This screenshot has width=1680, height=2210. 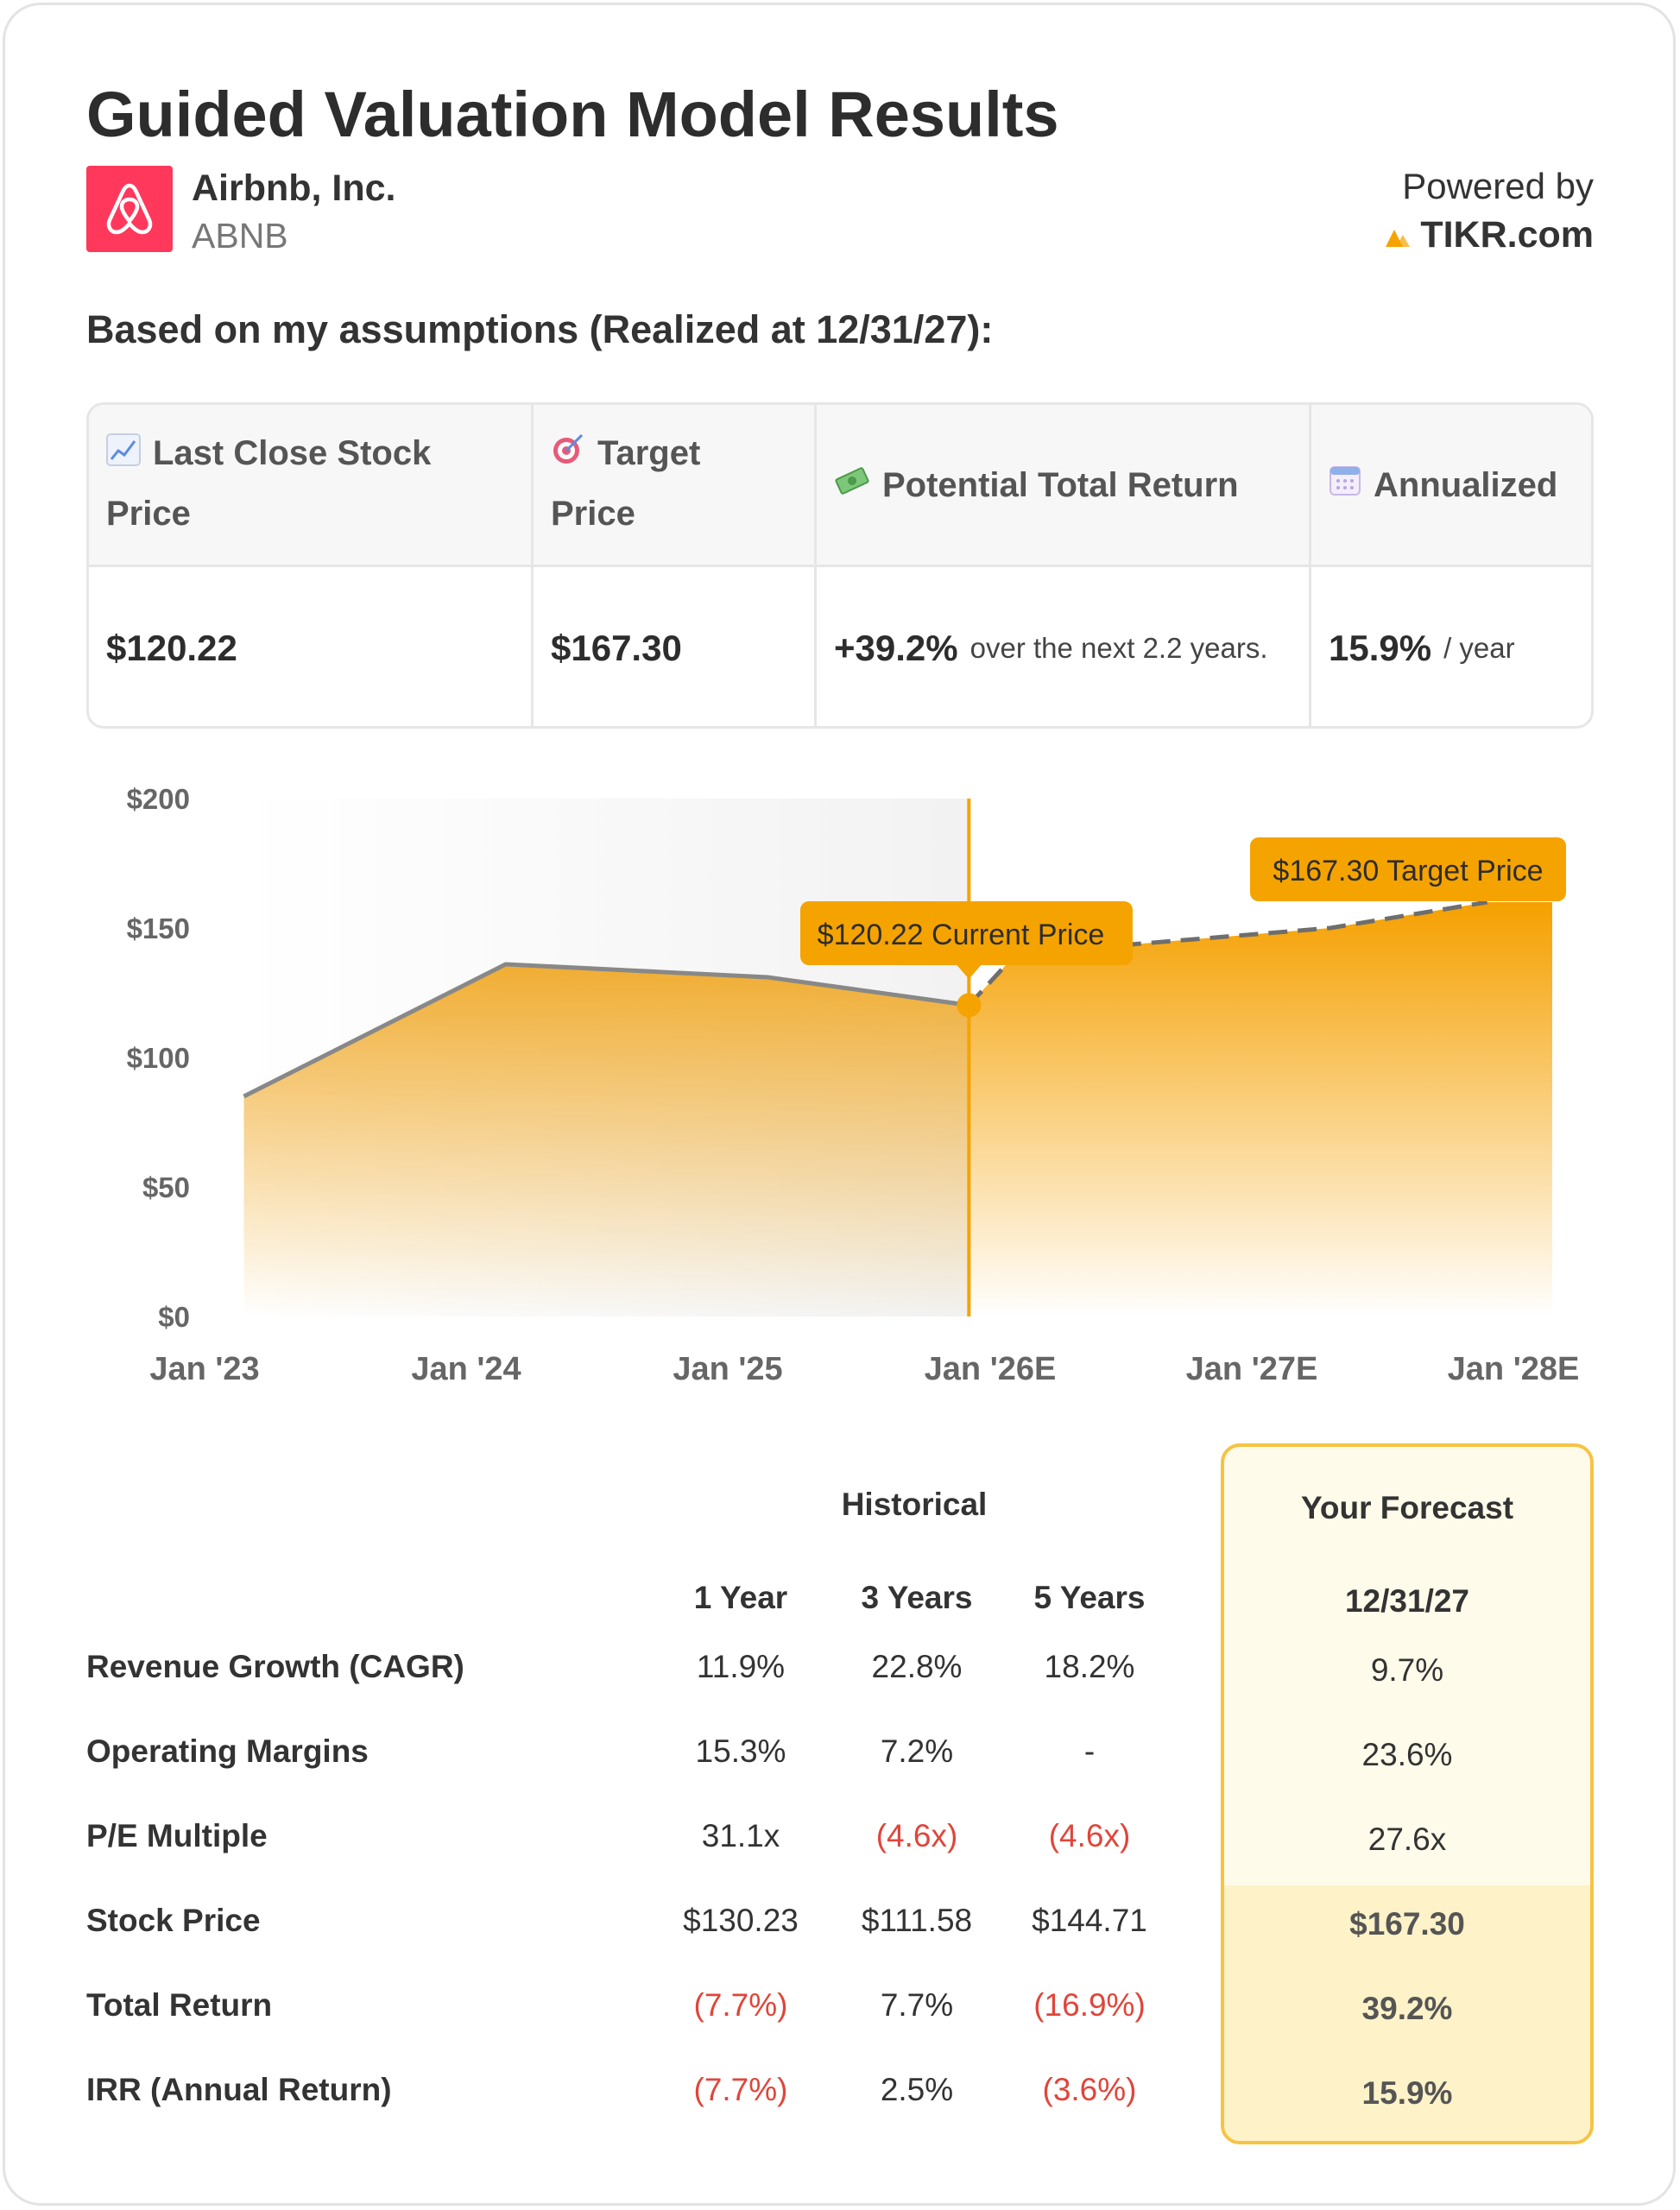 I want to click on row-label: Total Return, so click(x=179, y=2005).